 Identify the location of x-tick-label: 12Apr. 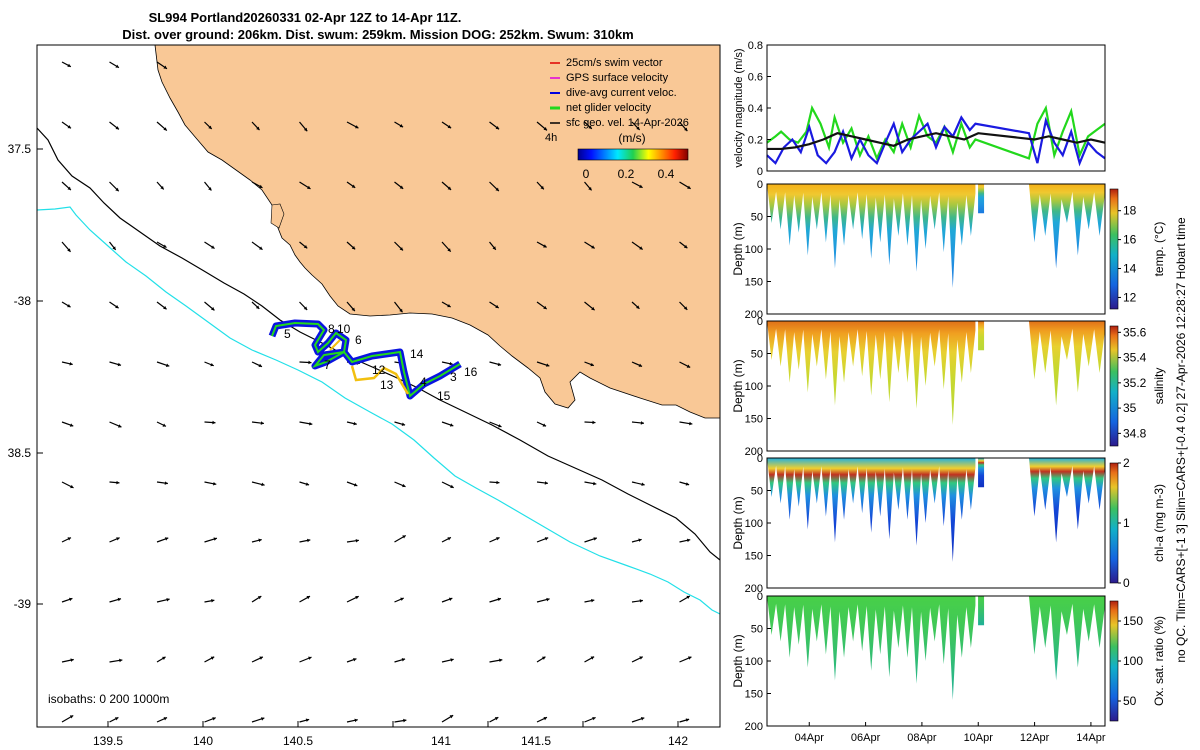
(1035, 738).